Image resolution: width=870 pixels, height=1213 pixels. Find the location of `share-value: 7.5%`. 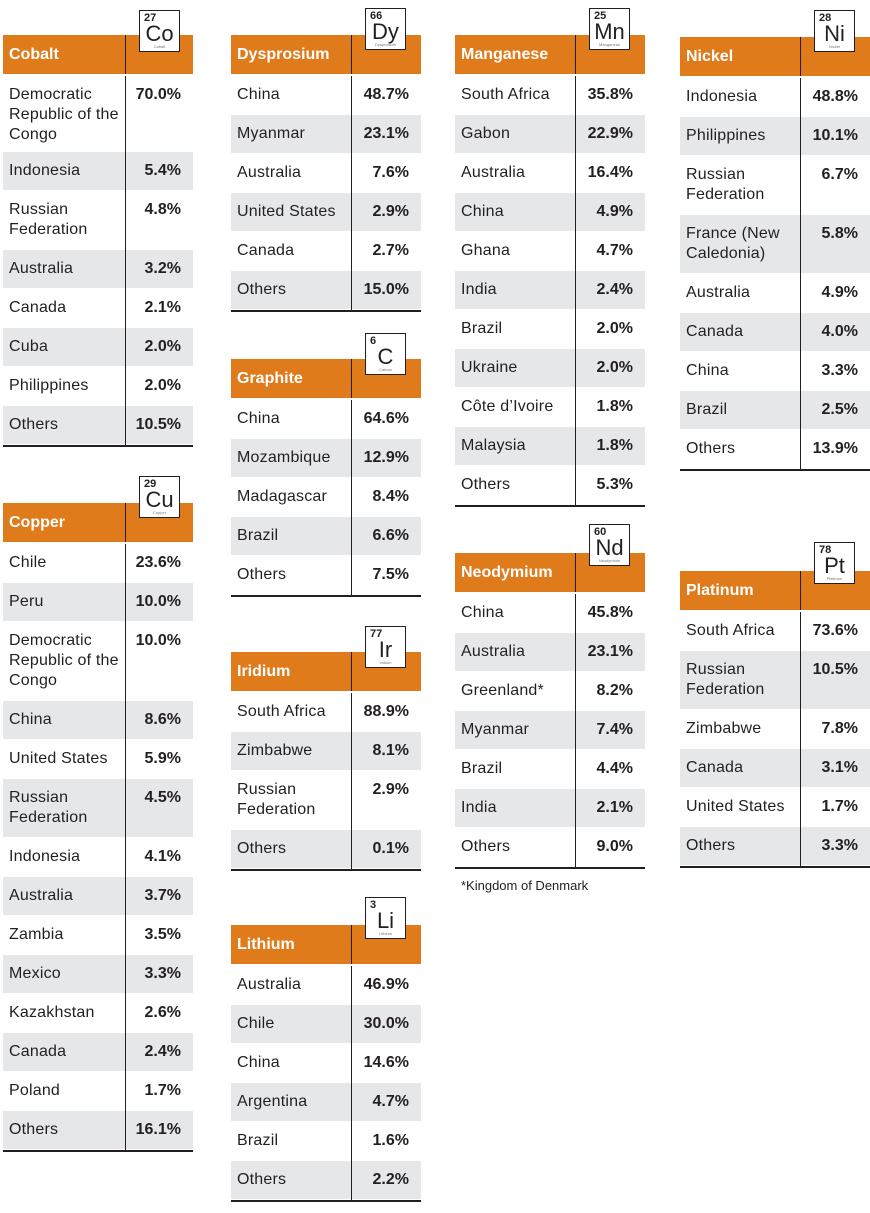

share-value: 7.5% is located at coordinates (390, 574).